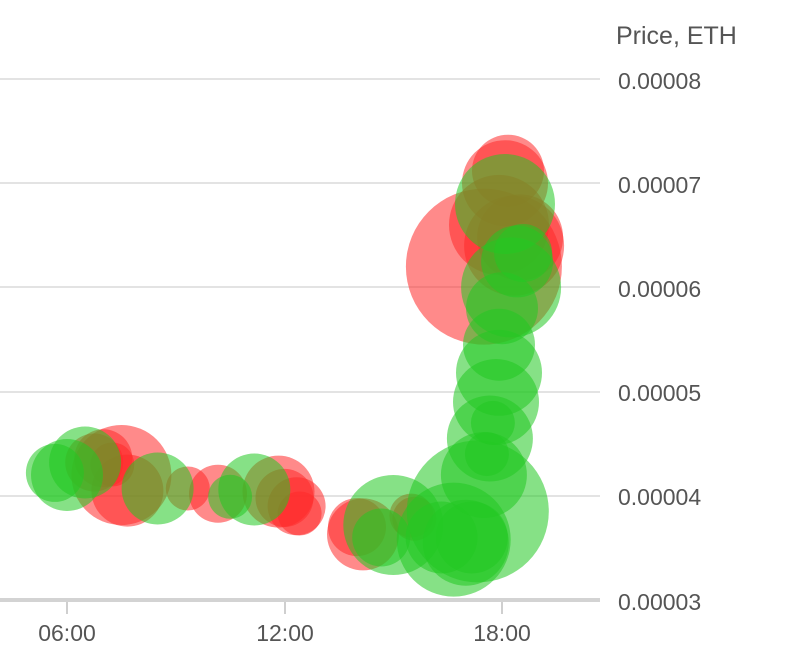 The image size is (786, 664). Describe the element at coordinates (502, 633) in the screenshot. I see `x-tick-label: 18:00` at that location.